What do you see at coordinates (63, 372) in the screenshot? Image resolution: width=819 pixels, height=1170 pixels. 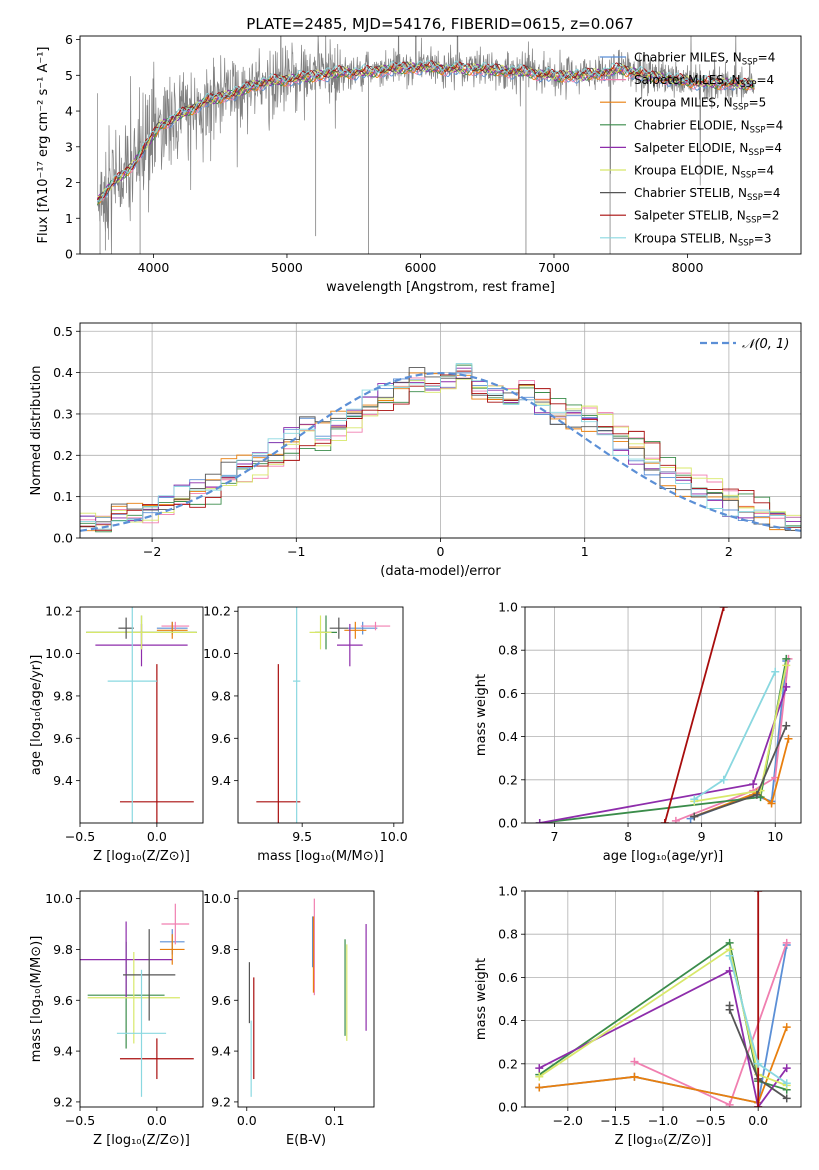 I see `y-tick-label: 0.4` at bounding box center [63, 372].